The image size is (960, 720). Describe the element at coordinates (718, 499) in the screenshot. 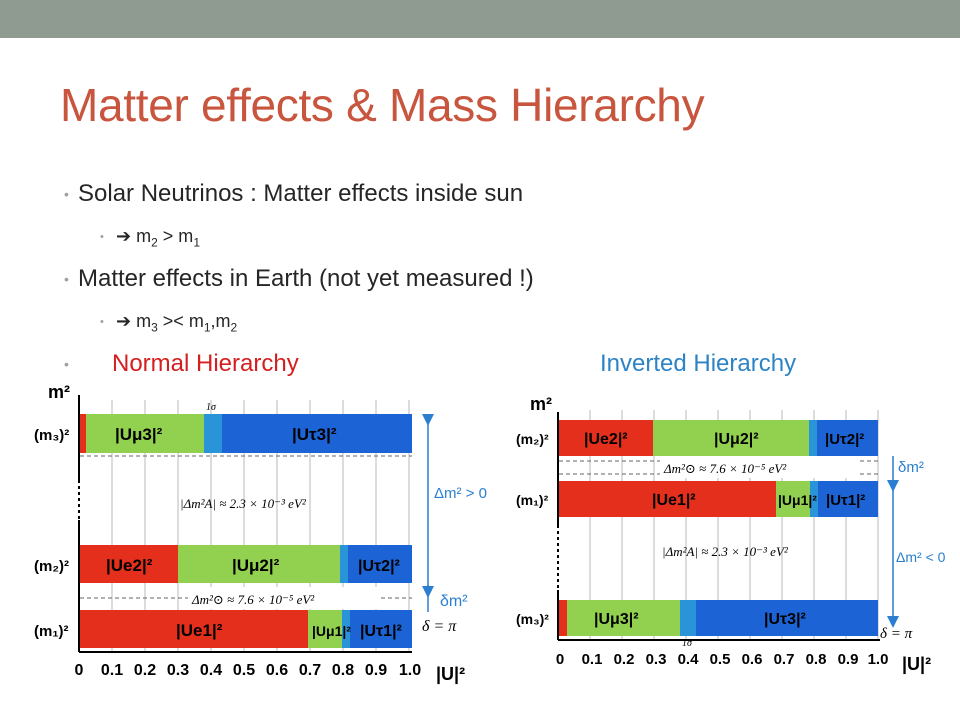

I see `inverted-m1-bar: |Ue1|² |Uμ1|² |Uτ1|²` at that location.